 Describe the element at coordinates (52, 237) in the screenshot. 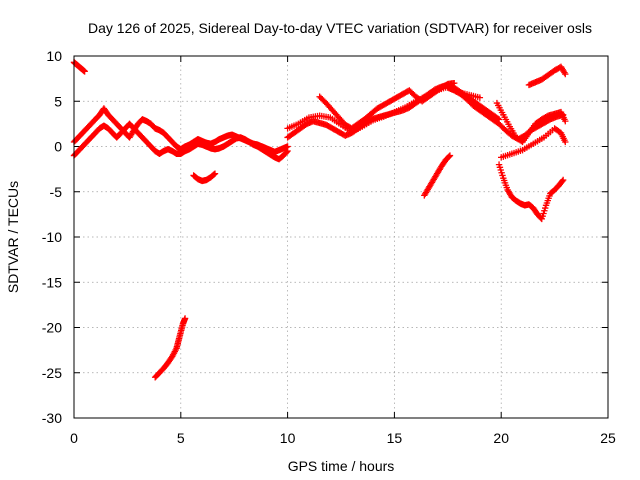

I see `y-tick-label: -10` at that location.